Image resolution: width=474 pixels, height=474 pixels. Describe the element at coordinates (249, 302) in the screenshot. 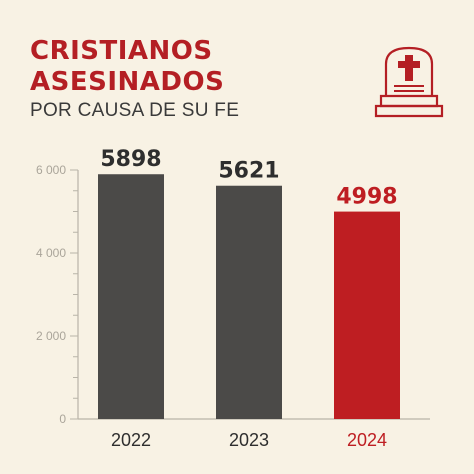

I see `bar-2023` at that location.